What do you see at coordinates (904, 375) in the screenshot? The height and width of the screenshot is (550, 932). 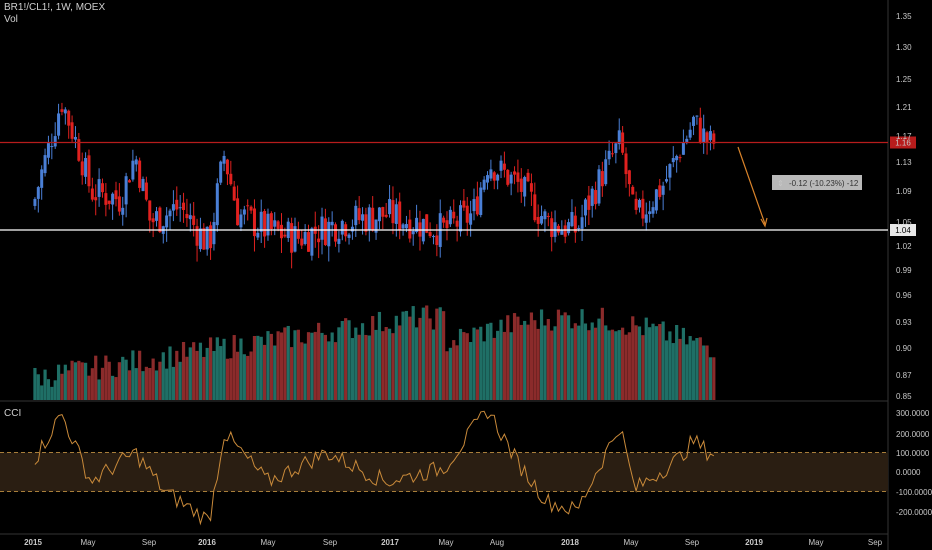 I see `price-tick-label: 0.87` at bounding box center [904, 375].